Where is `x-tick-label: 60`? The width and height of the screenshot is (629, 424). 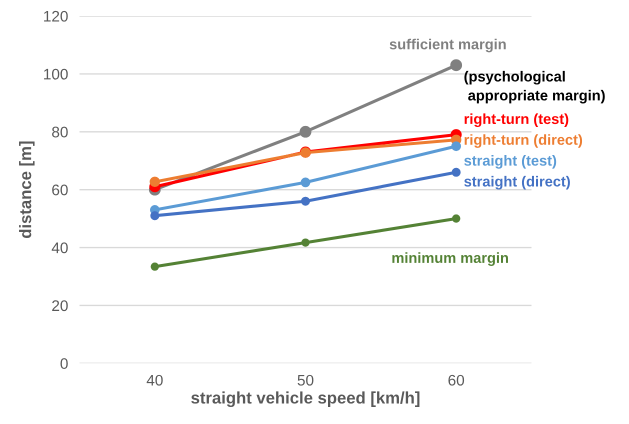 x-tick-label: 60 is located at coordinates (456, 380).